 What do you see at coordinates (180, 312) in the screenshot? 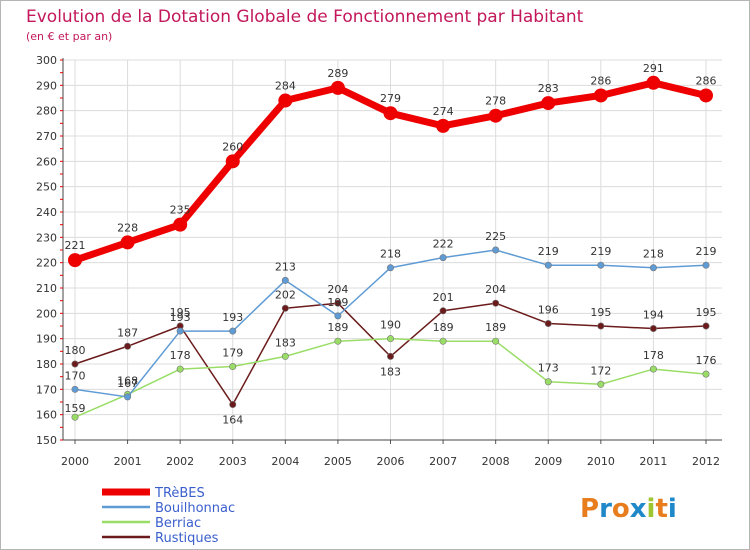
I see `data-label: 195` at bounding box center [180, 312].